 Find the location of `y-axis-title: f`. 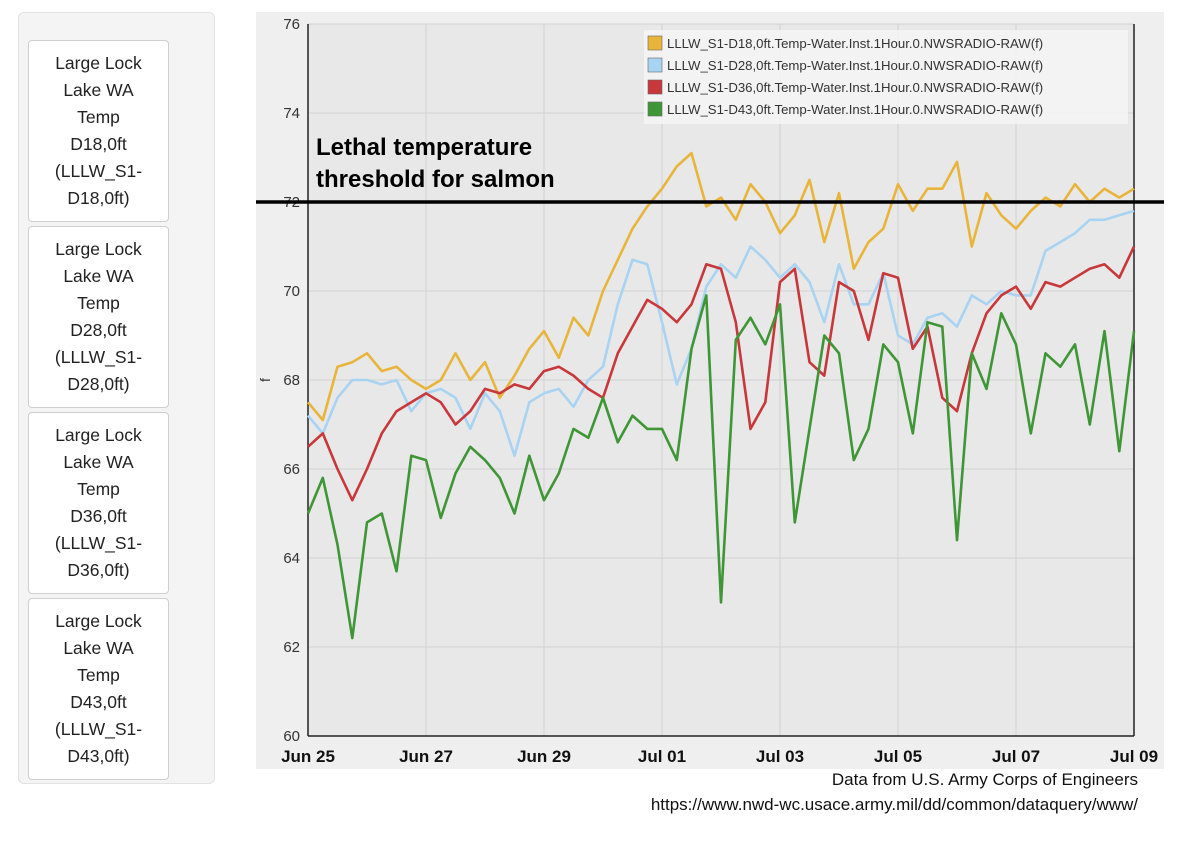

y-axis-title: f is located at coordinates (265, 380).